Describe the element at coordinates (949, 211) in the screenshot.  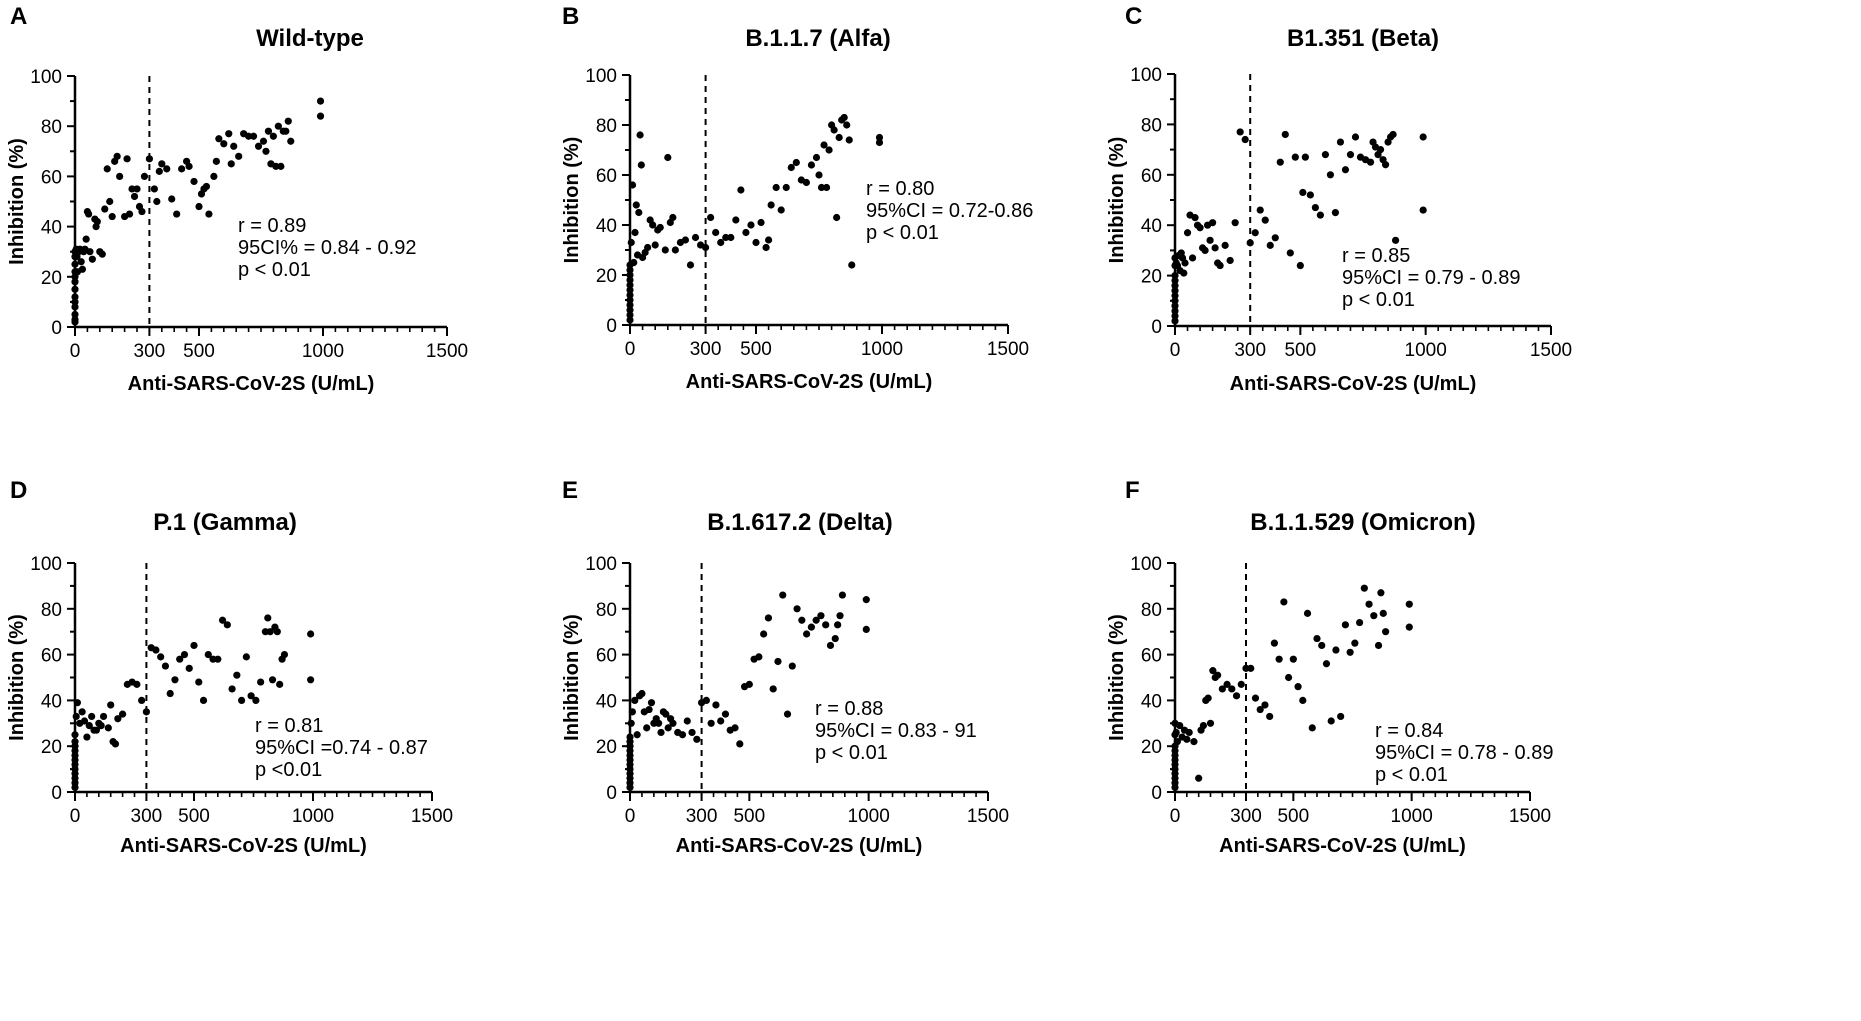
I see `stat-line: 95%CI = 0.72-0.86` at that location.